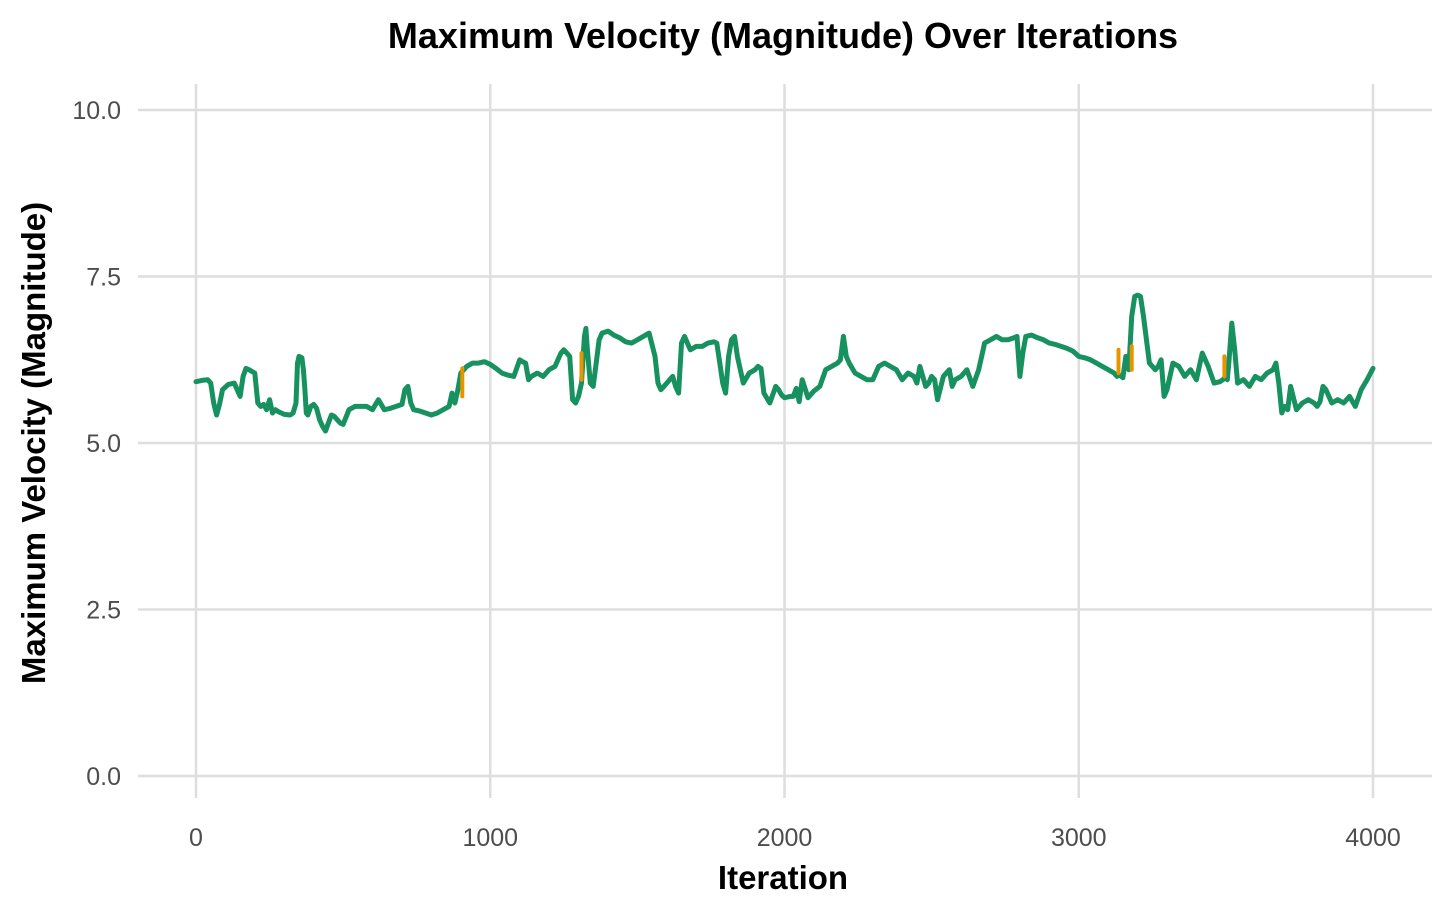 The width and height of the screenshot is (1450, 916). Describe the element at coordinates (1373, 838) in the screenshot. I see `x-tick-label: 4000` at that location.